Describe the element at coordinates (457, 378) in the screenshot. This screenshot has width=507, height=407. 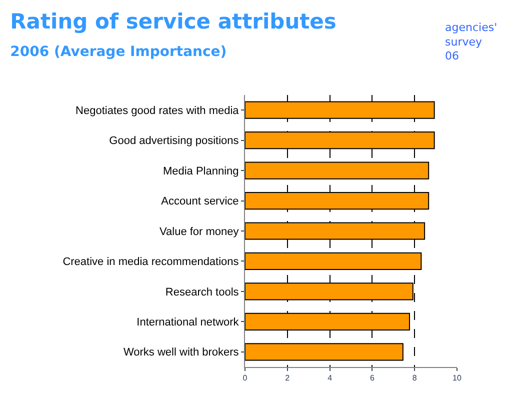
I see `x-tick-label: 10` at that location.